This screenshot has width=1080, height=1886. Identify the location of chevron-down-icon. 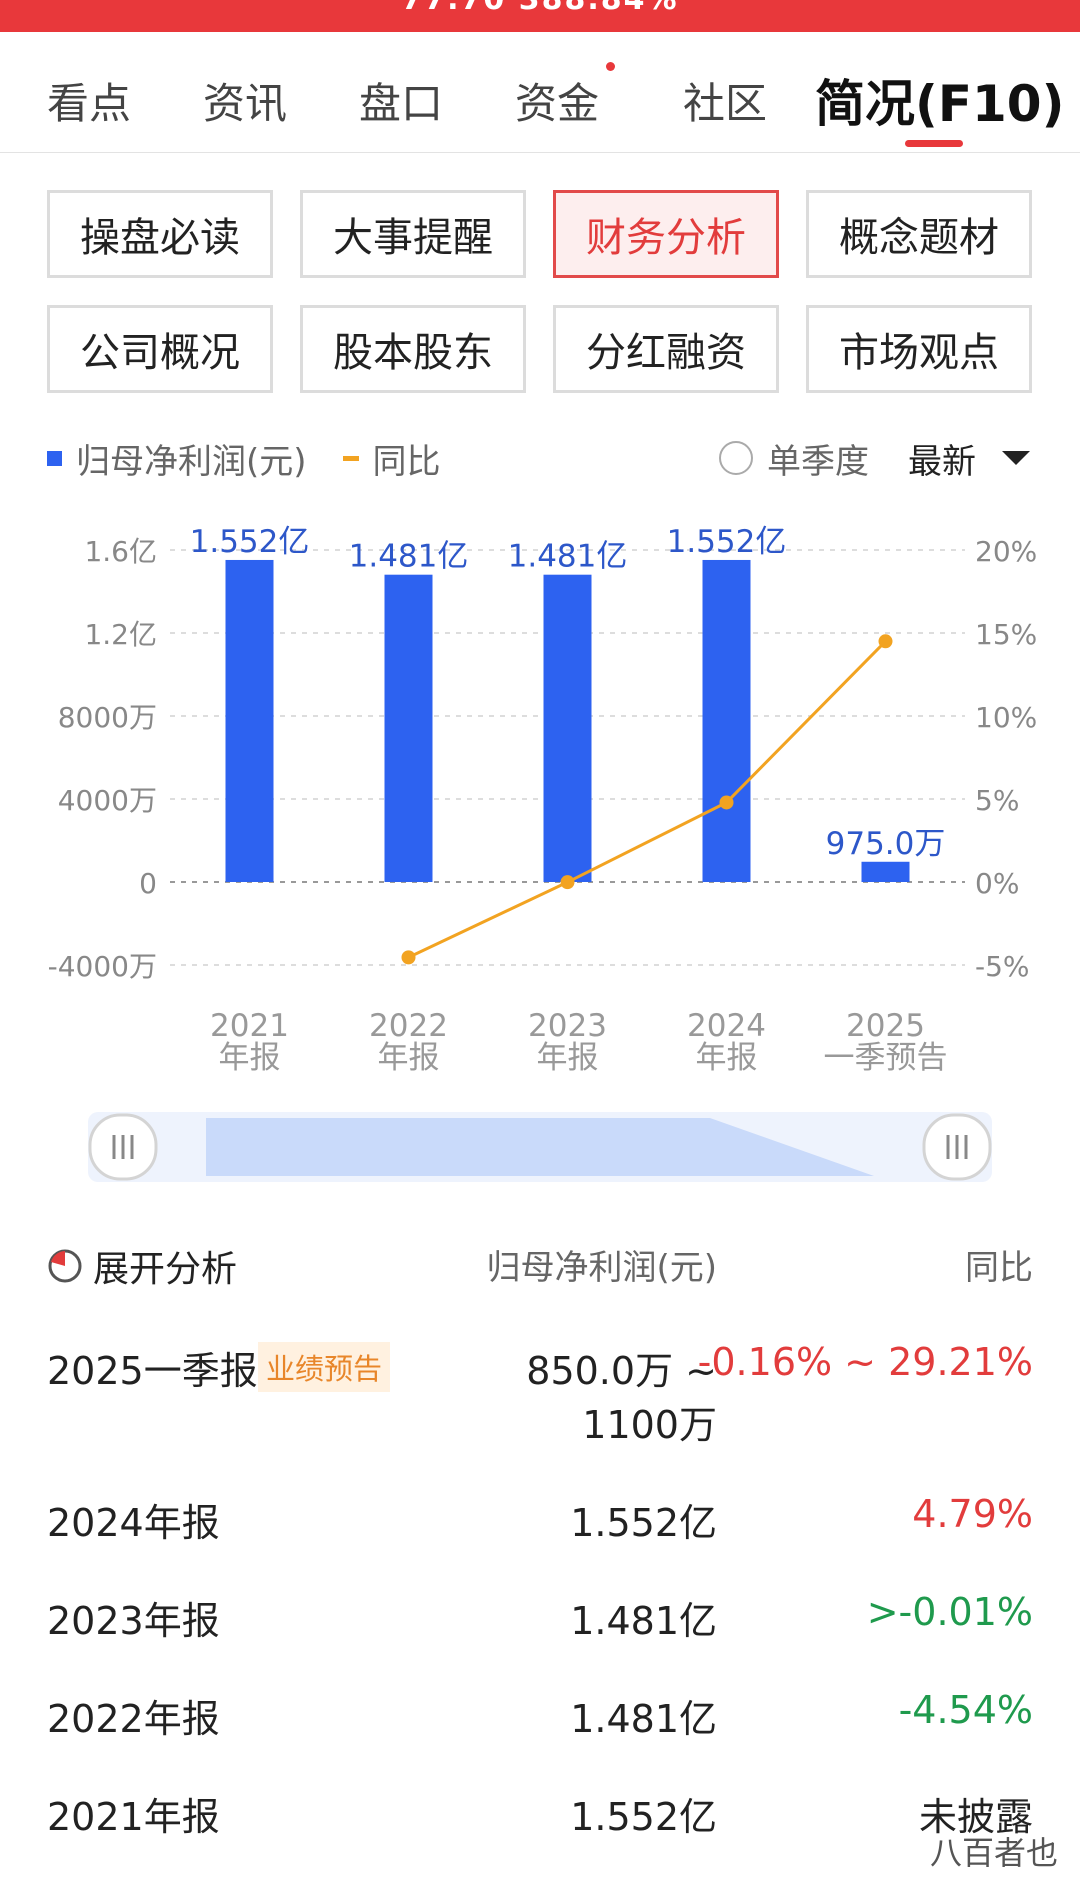
(1016, 458).